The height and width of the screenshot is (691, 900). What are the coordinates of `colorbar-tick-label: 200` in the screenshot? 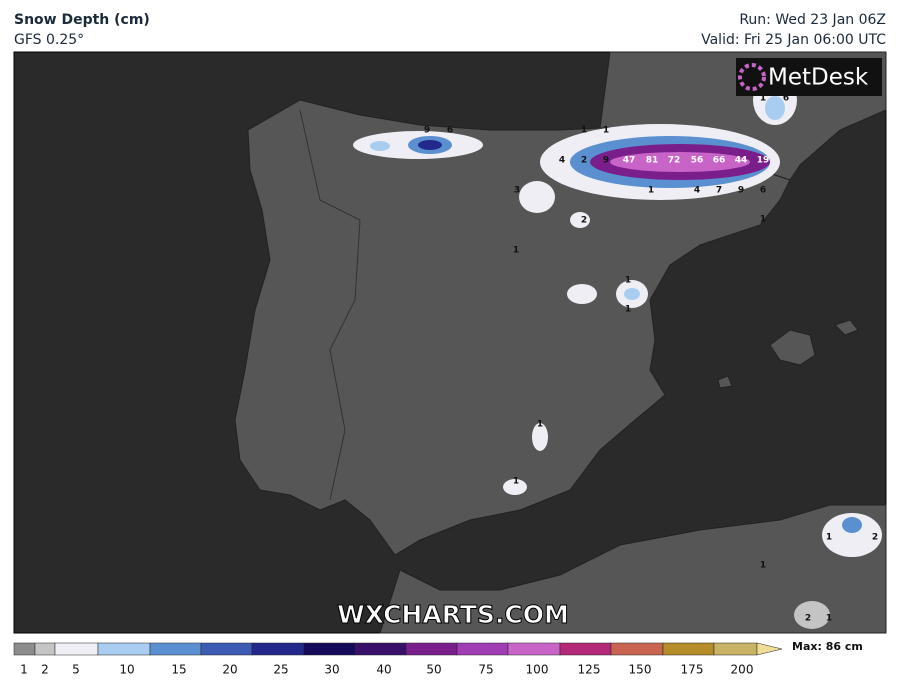 It's located at (742, 670).